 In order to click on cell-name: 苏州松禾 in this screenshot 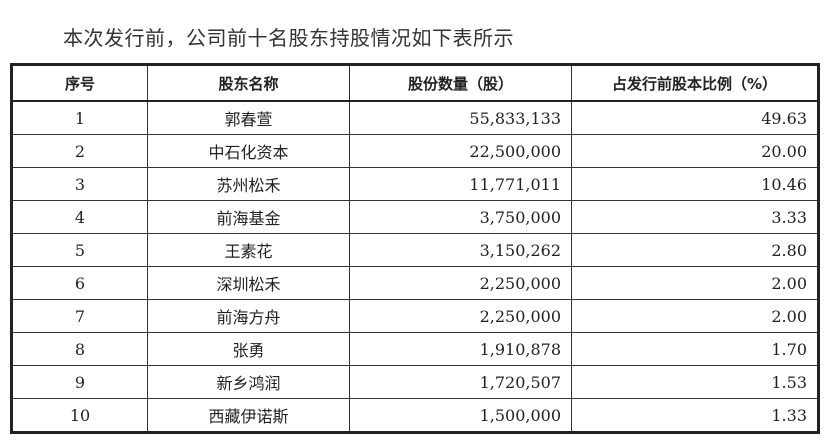, I will do `click(248, 184)`.